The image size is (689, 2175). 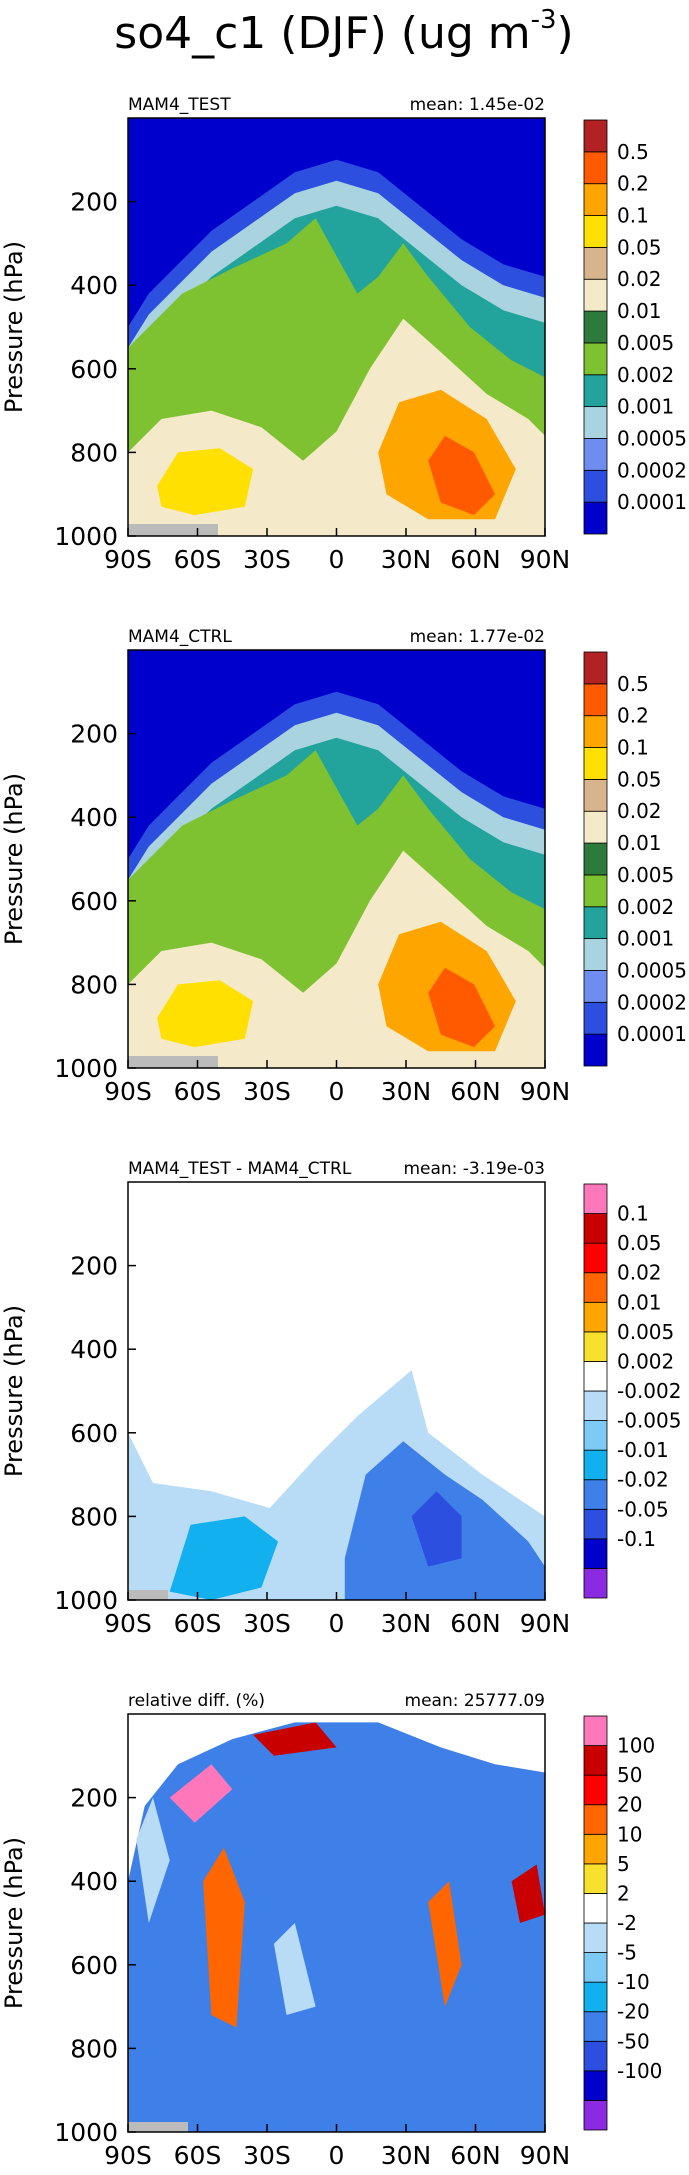 I want to click on colorbar-label: 0.05, so click(x=639, y=247).